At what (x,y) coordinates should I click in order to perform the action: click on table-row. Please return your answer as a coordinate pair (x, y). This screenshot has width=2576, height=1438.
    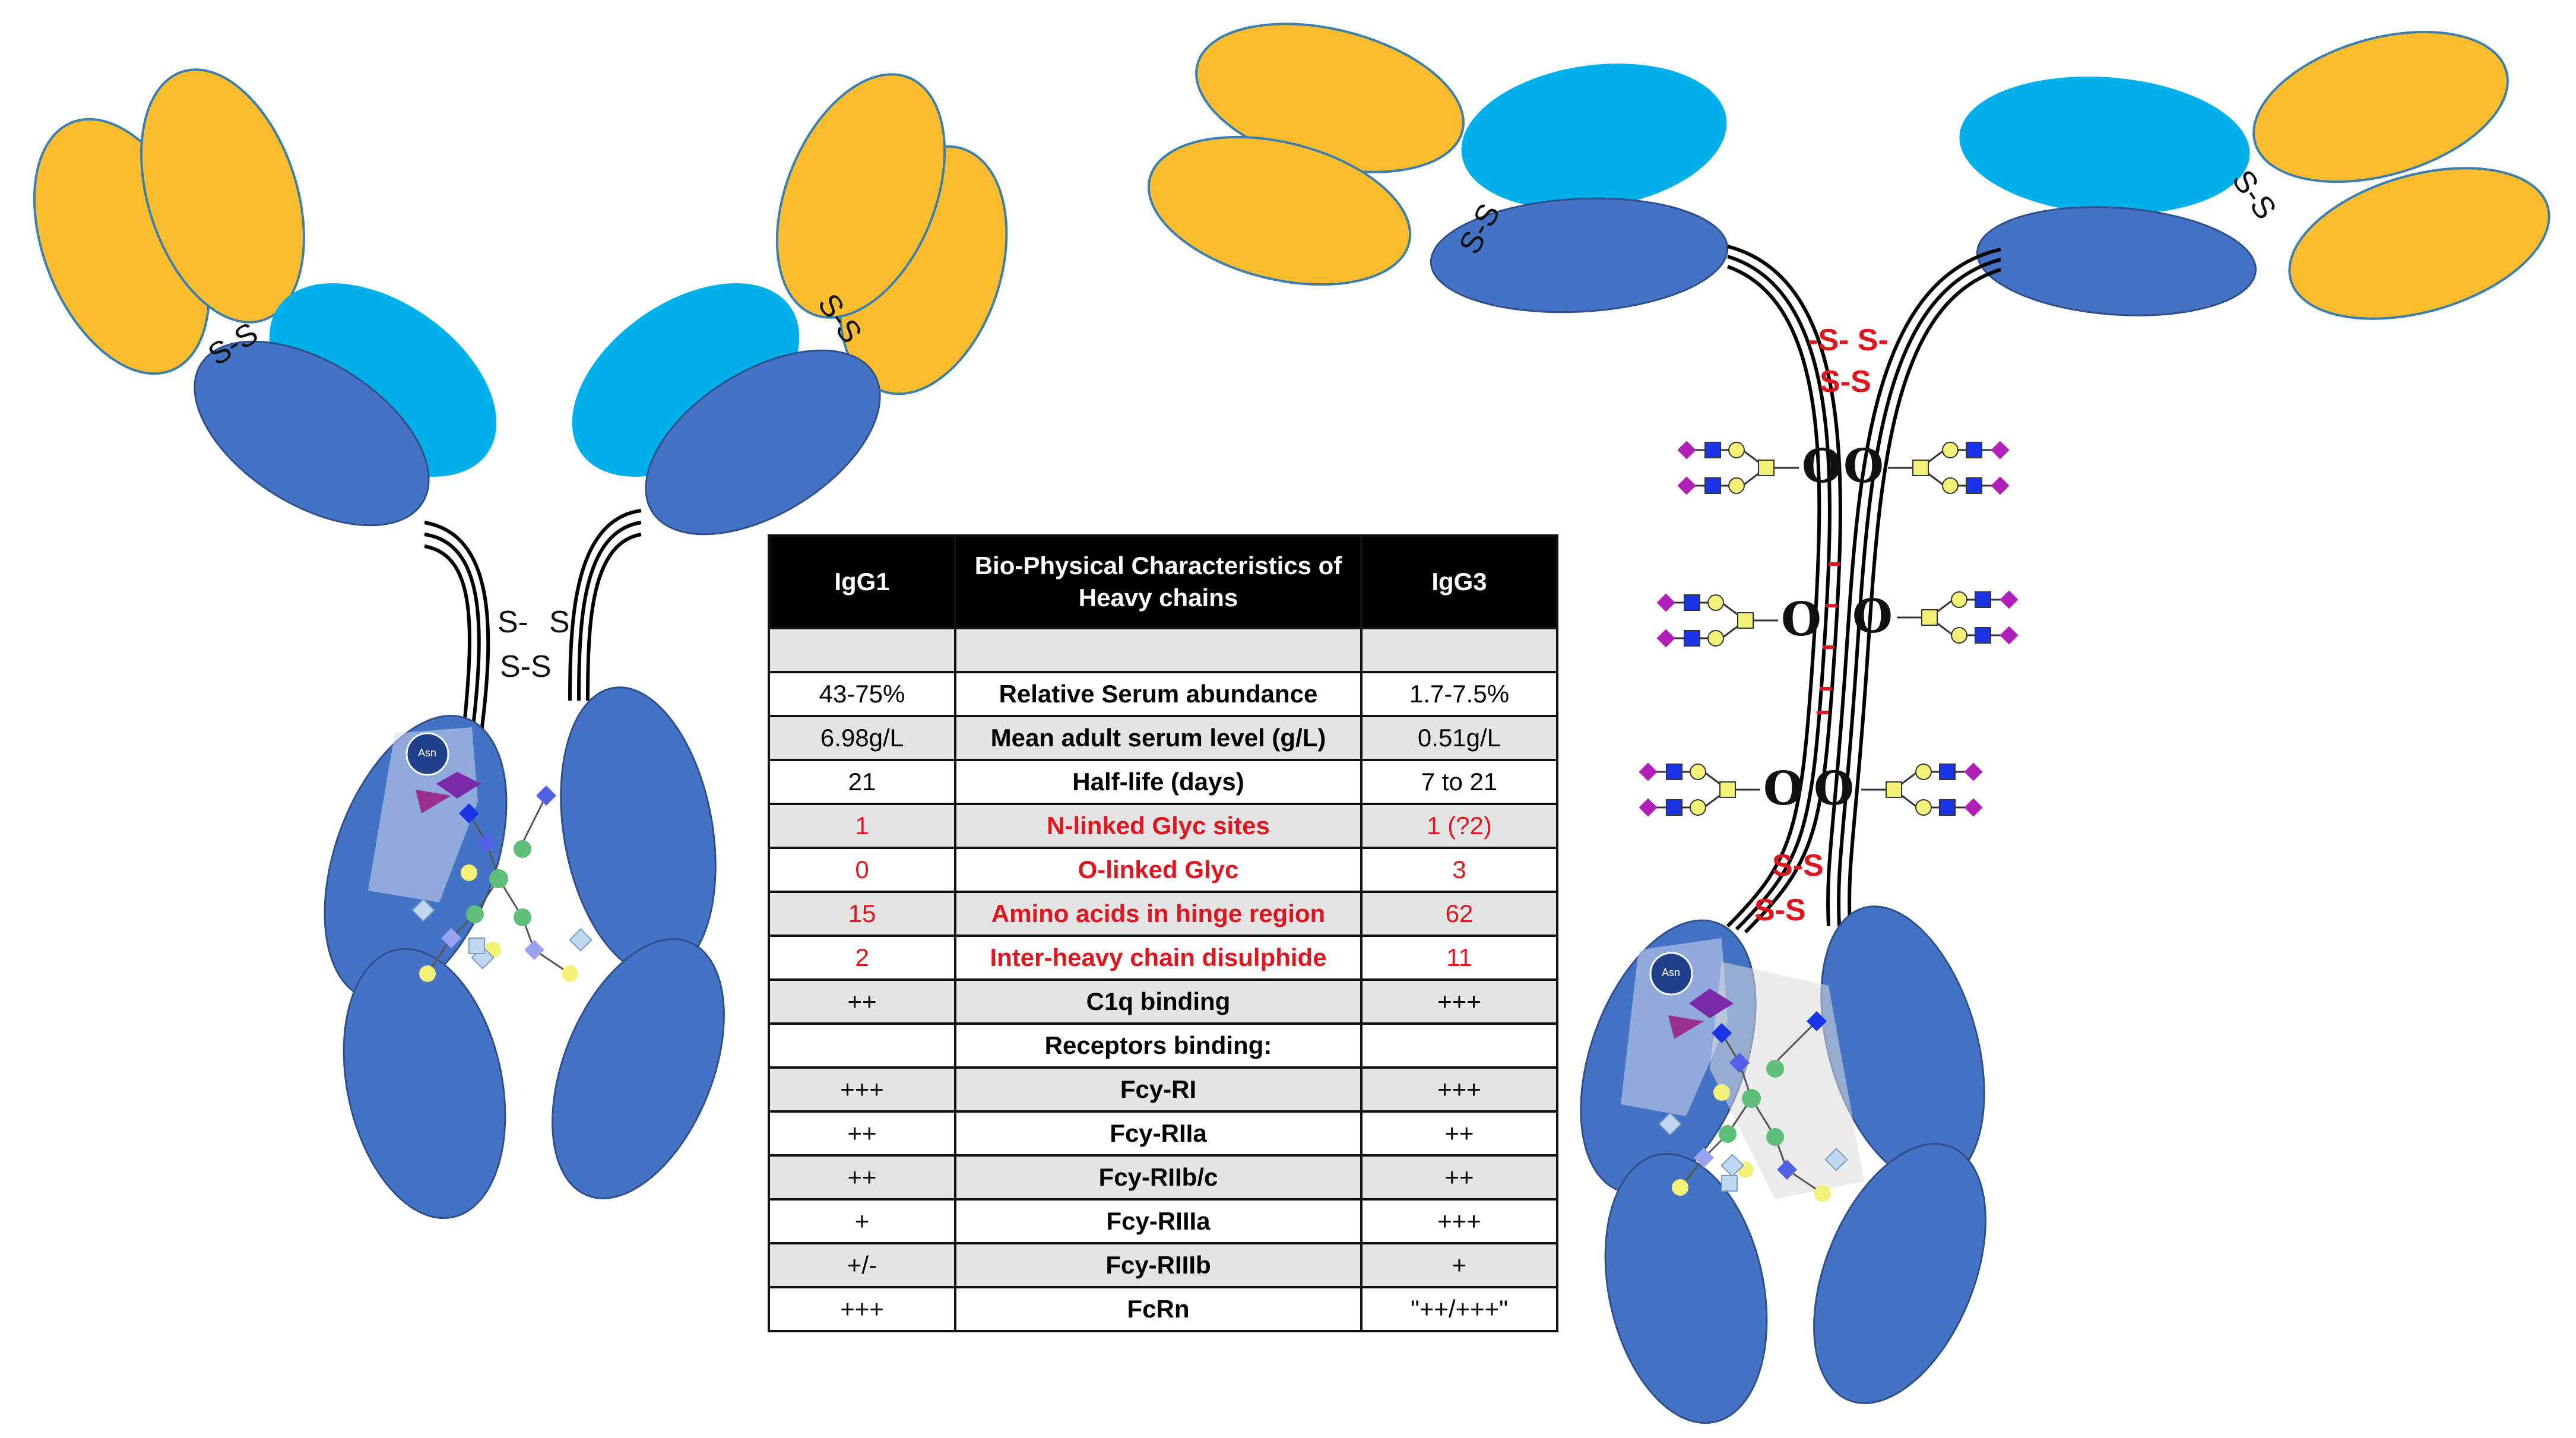
    Looking at the image, I should click on (1163, 650).